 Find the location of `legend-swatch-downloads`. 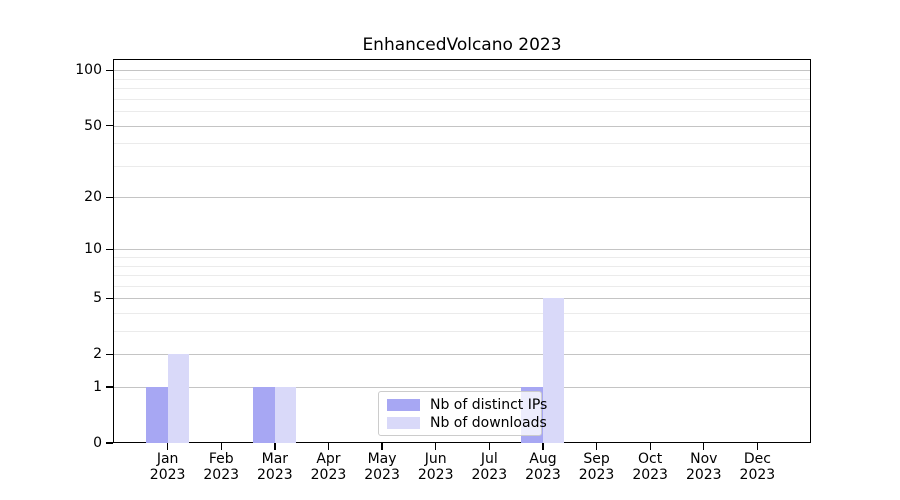

legend-swatch-downloads is located at coordinates (403, 423).